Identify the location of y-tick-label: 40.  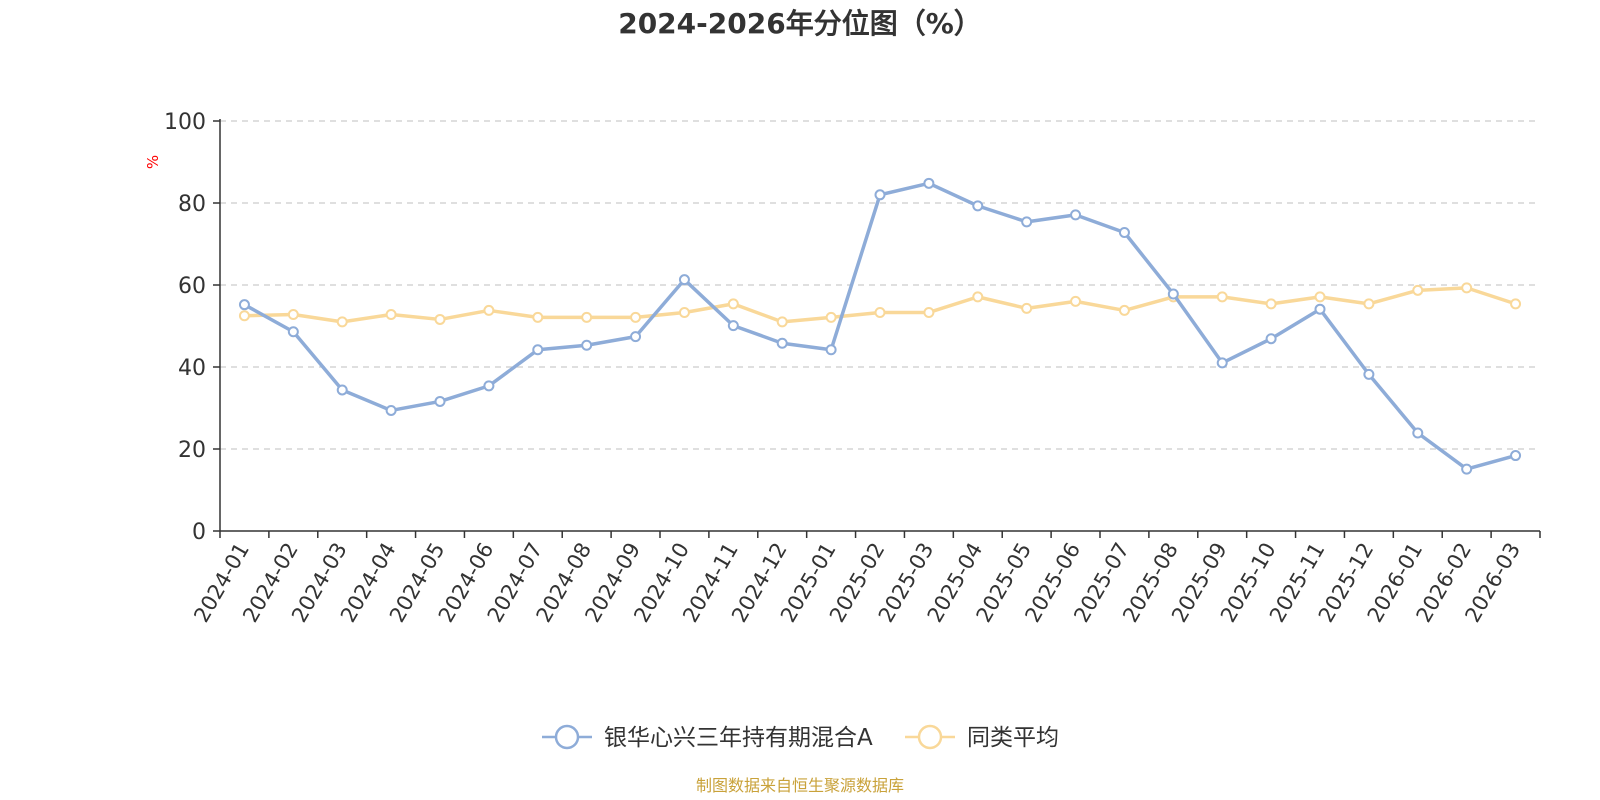
(192, 368).